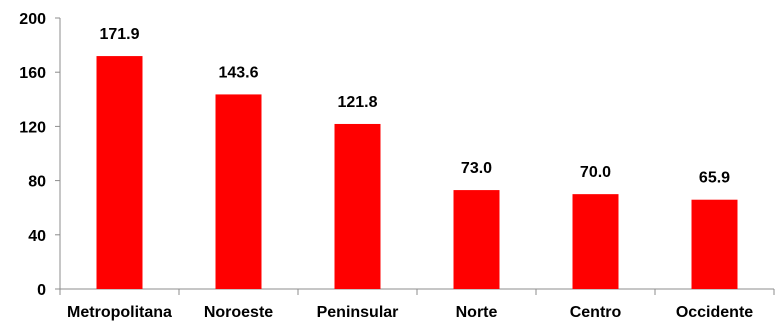 Image resolution: width=780 pixels, height=329 pixels. What do you see at coordinates (32, 73) in the screenshot?
I see `y-tick-label: 160` at bounding box center [32, 73].